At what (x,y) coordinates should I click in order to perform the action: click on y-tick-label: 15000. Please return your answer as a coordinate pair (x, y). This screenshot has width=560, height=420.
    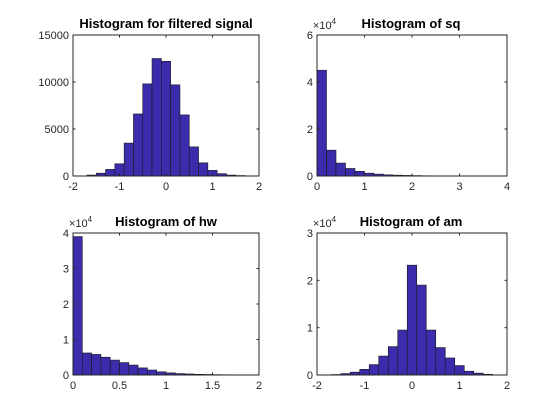
    Looking at the image, I should click on (53, 36).